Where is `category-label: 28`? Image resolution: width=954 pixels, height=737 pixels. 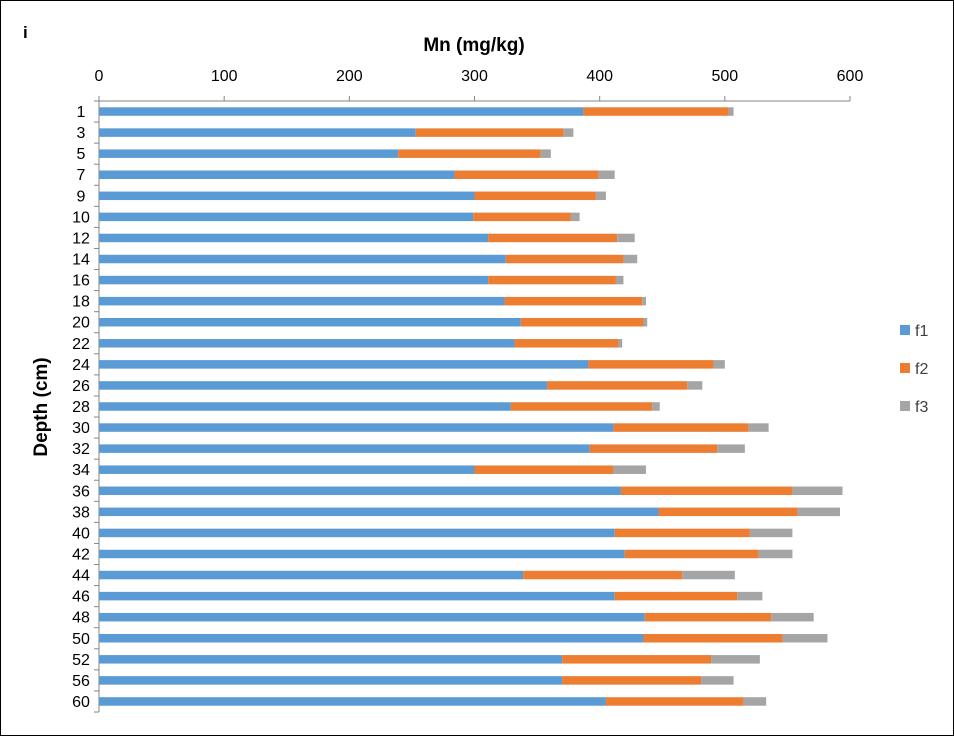
category-label: 28 is located at coordinates (81, 407).